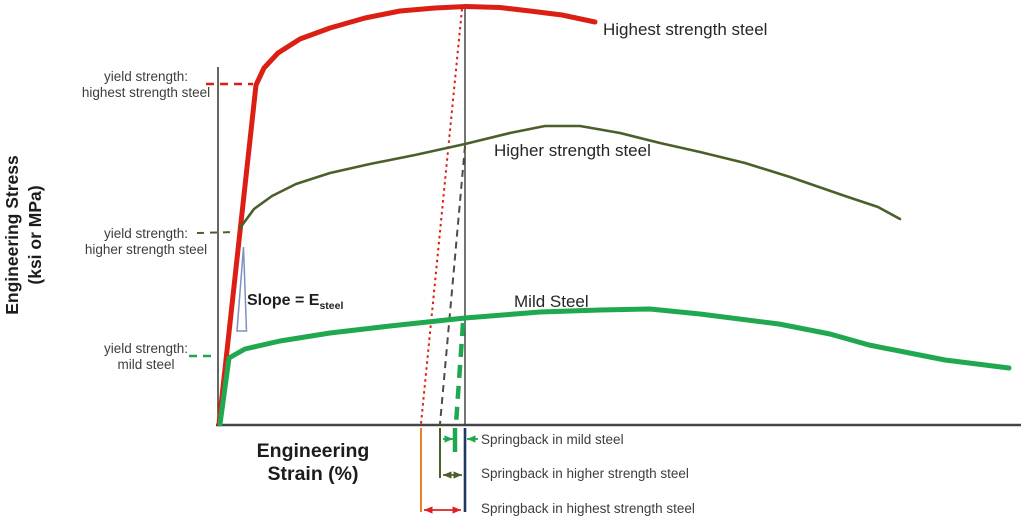  I want to click on yield-label-mild: yield strength: mild steel, so click(146, 356).